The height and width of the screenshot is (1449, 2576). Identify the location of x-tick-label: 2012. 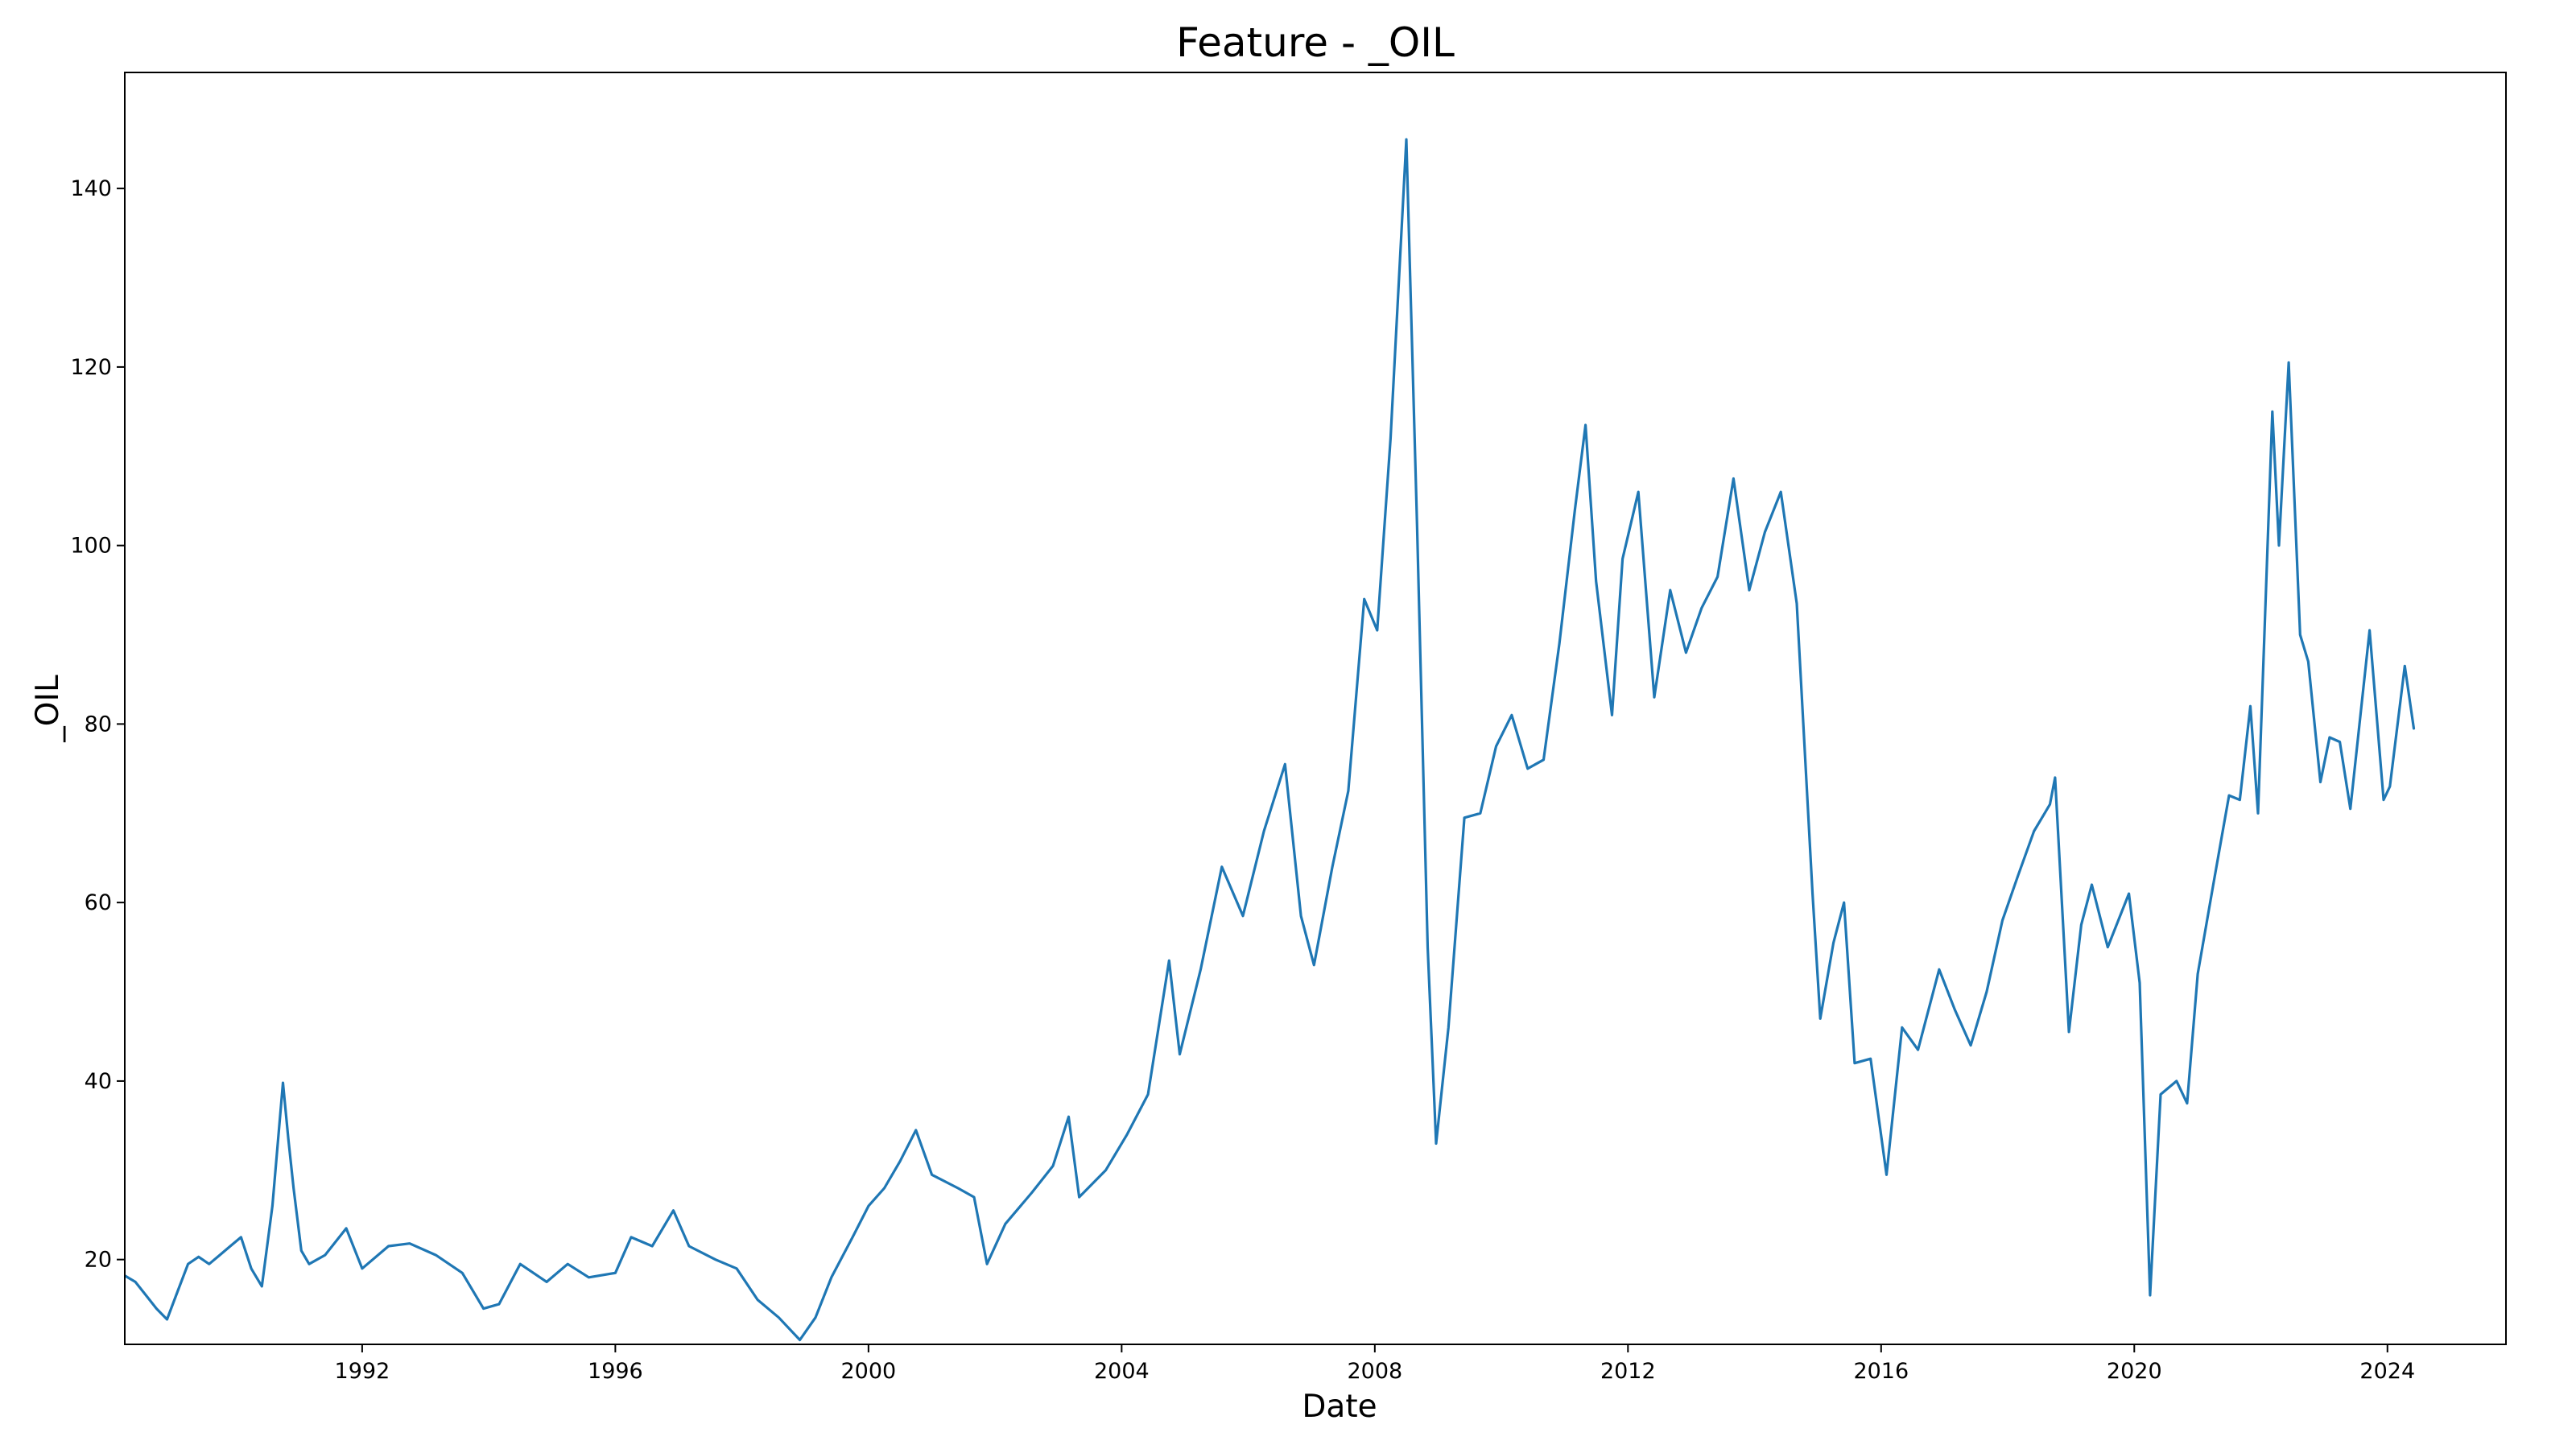
(1628, 1371).